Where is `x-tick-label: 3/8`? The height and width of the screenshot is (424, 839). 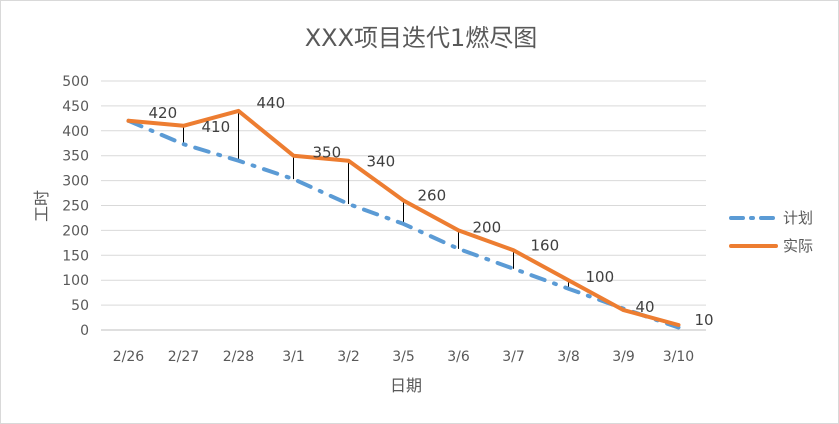 x-tick-label: 3/8 is located at coordinates (568, 357).